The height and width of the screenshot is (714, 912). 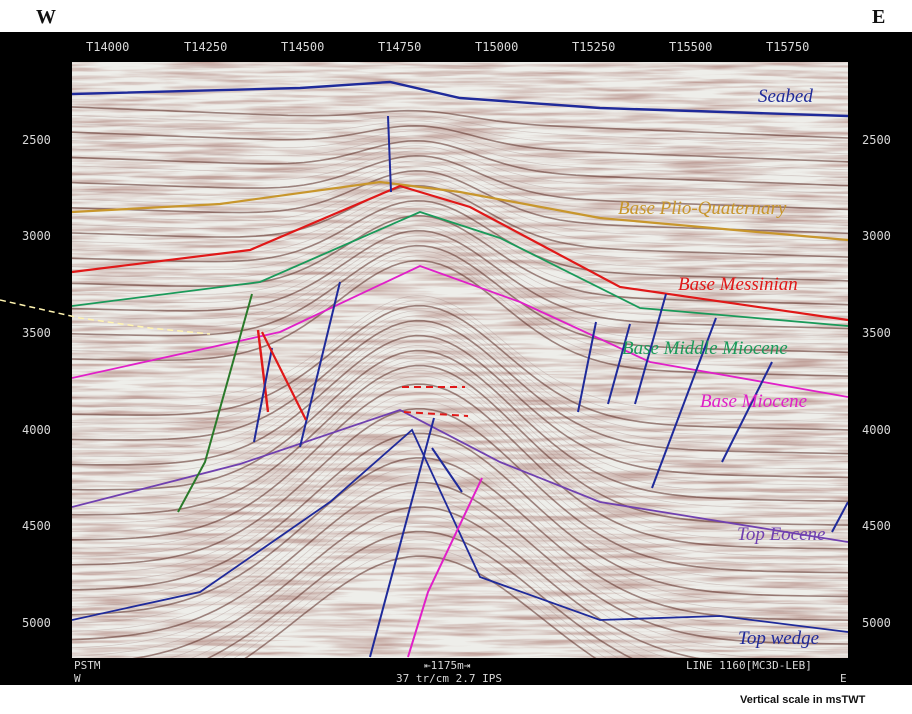 I want to click on horizon-label-top-wedge: Top wedge, so click(x=779, y=638).